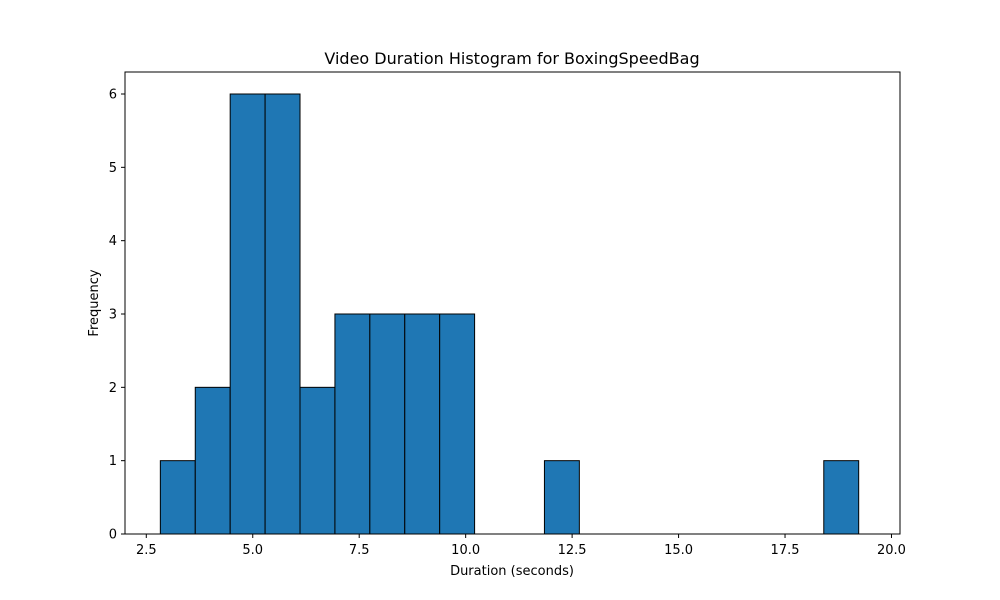 The image size is (1000, 600). I want to click on y-tick-label: 0, so click(113, 535).